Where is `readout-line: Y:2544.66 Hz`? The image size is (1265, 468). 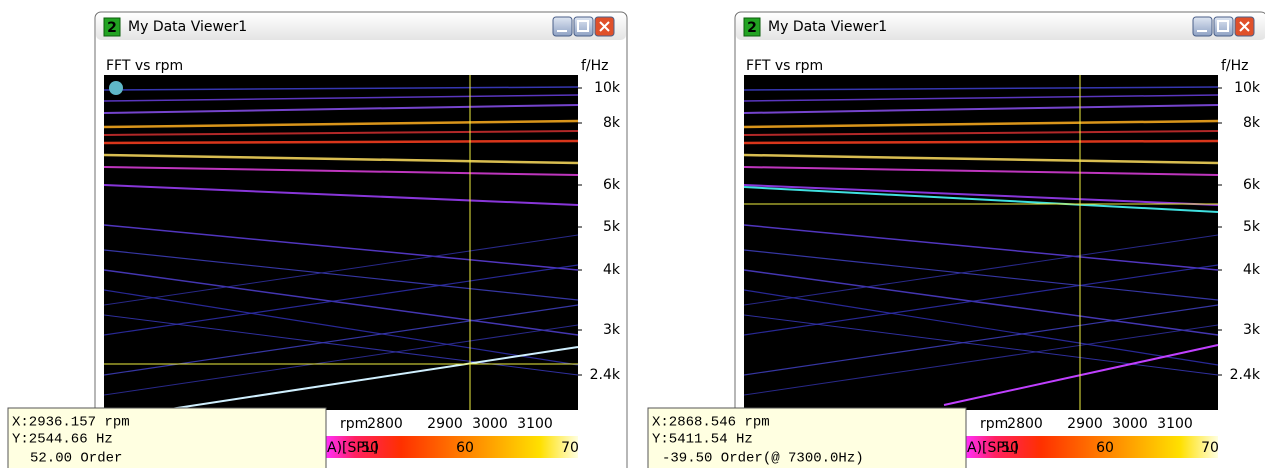 readout-line: Y:2544.66 Hz is located at coordinates (62, 440).